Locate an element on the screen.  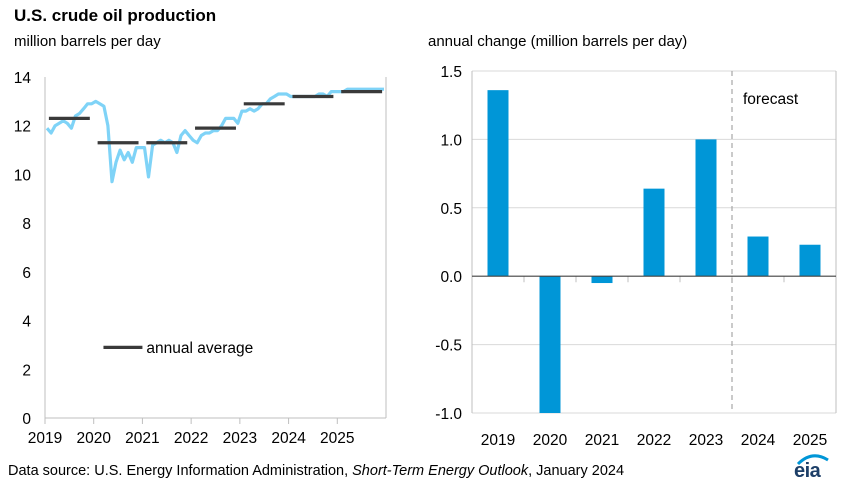
eia-logo-text: eia is located at coordinates (807, 471).